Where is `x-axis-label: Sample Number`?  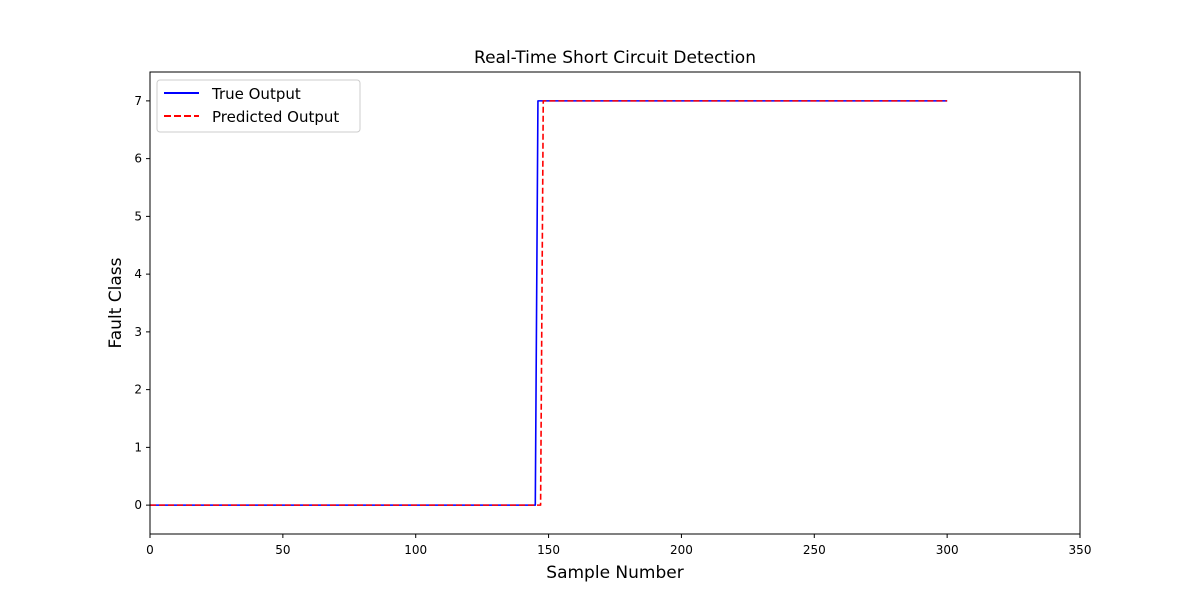
x-axis-label: Sample Number is located at coordinates (614, 573).